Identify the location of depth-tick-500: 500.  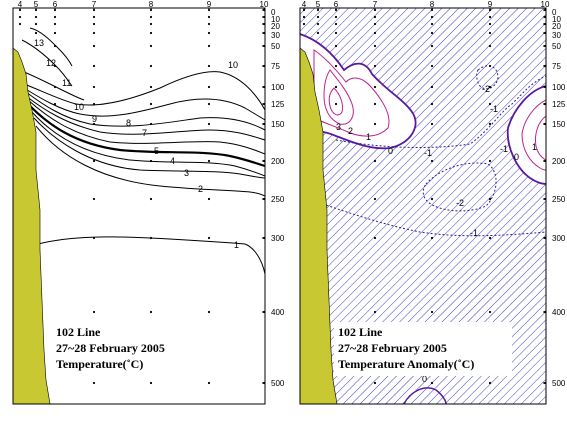
(278, 383).